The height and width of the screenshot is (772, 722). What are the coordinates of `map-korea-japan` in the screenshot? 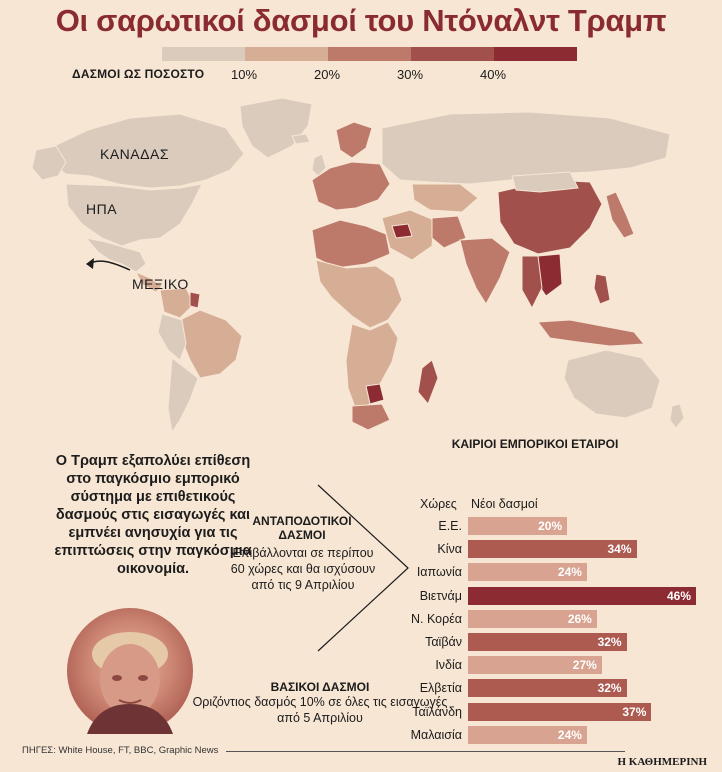 It's located at (620, 215).